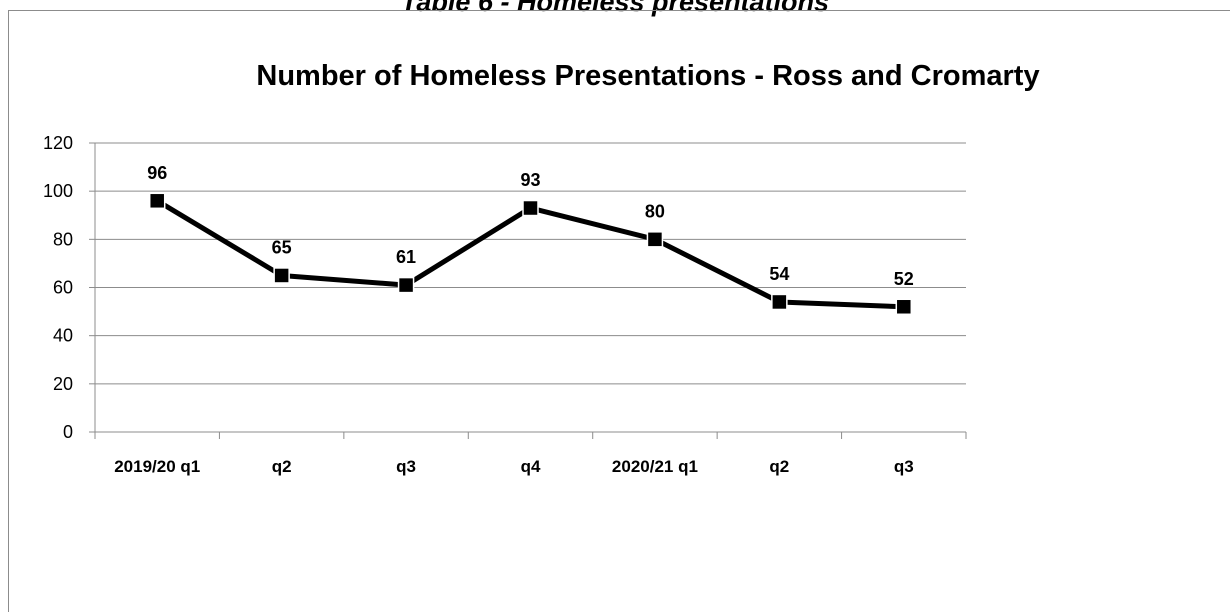  Describe the element at coordinates (530, 180) in the screenshot. I see `data-label: 93` at that location.